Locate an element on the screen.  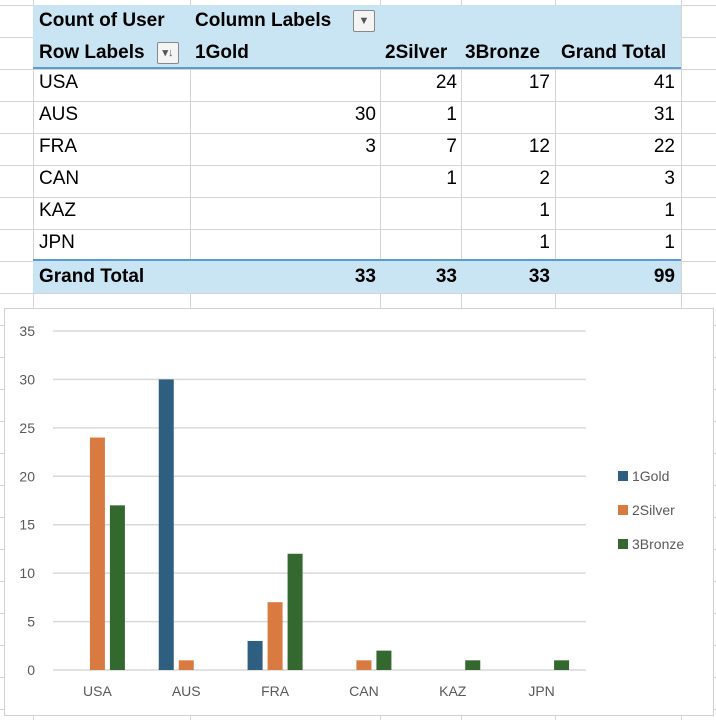
y-tick-label: 0 is located at coordinates (31, 670).